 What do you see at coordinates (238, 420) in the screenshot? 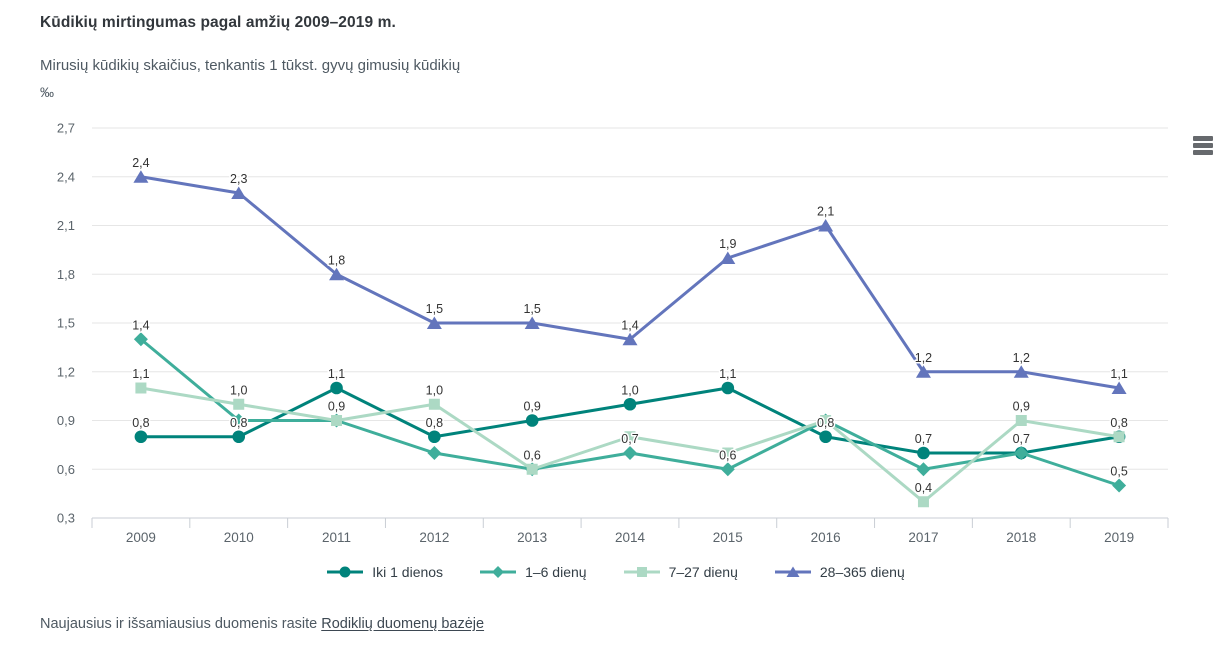
I see `data-point-1-6-dien-2010` at bounding box center [238, 420].